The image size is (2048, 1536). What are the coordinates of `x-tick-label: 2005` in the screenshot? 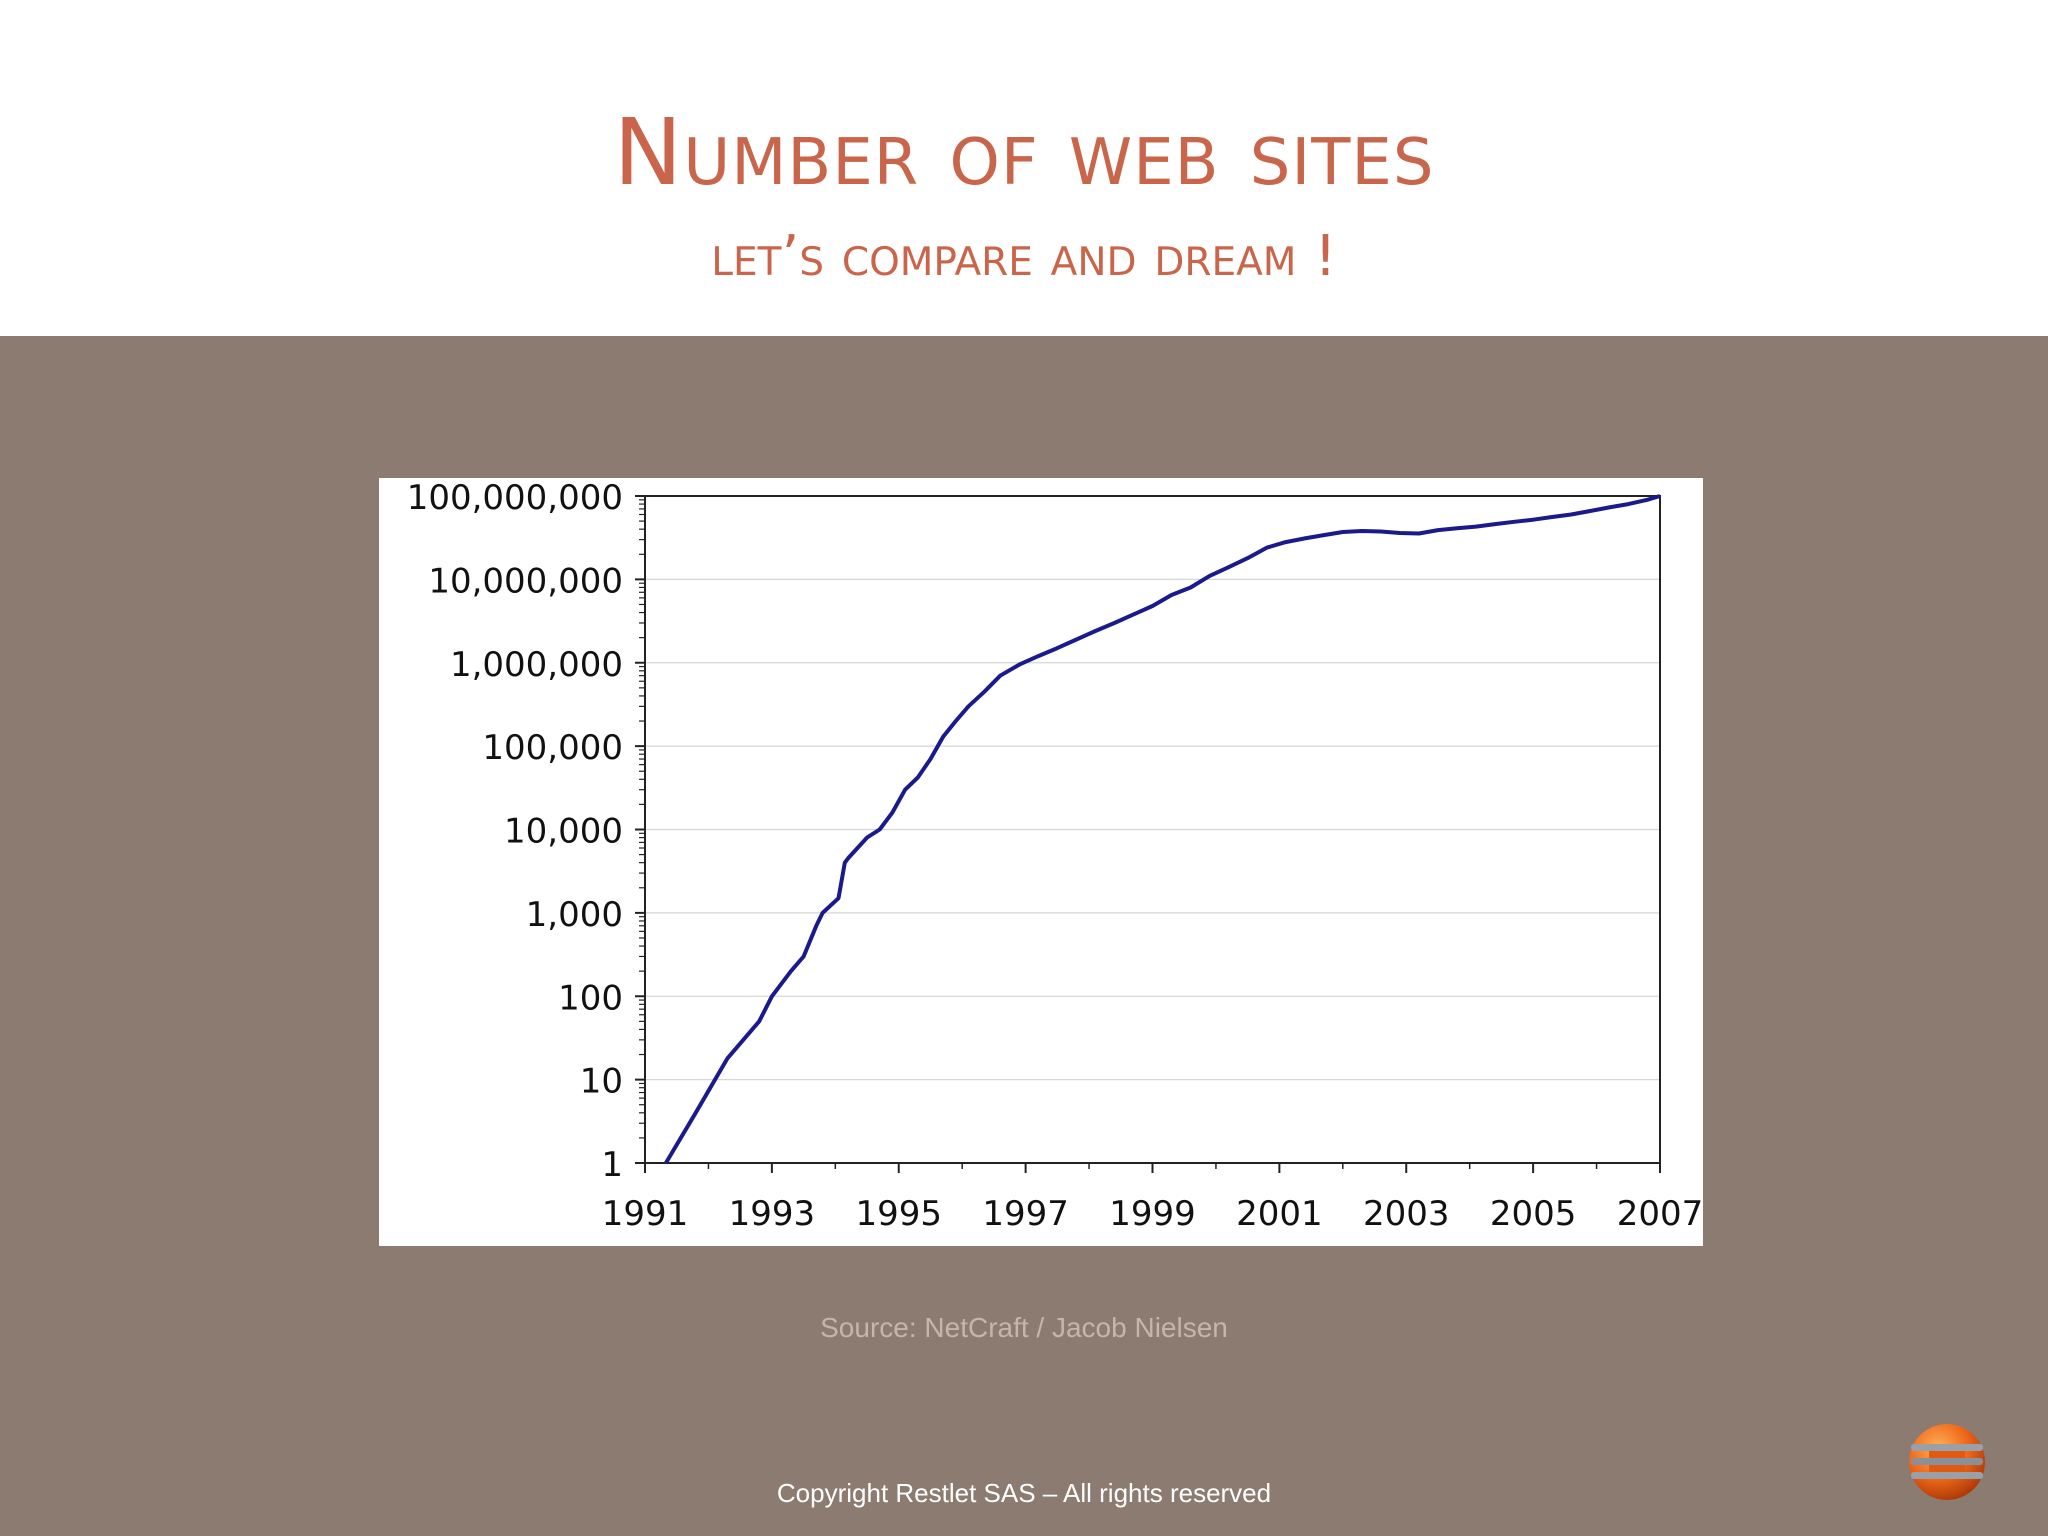 It's located at (1533, 1214).